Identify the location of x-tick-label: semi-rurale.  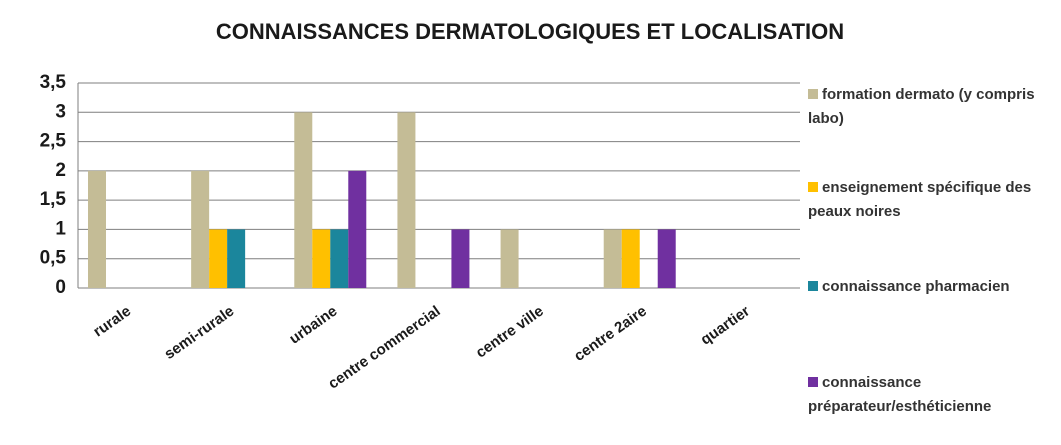
(199, 333).